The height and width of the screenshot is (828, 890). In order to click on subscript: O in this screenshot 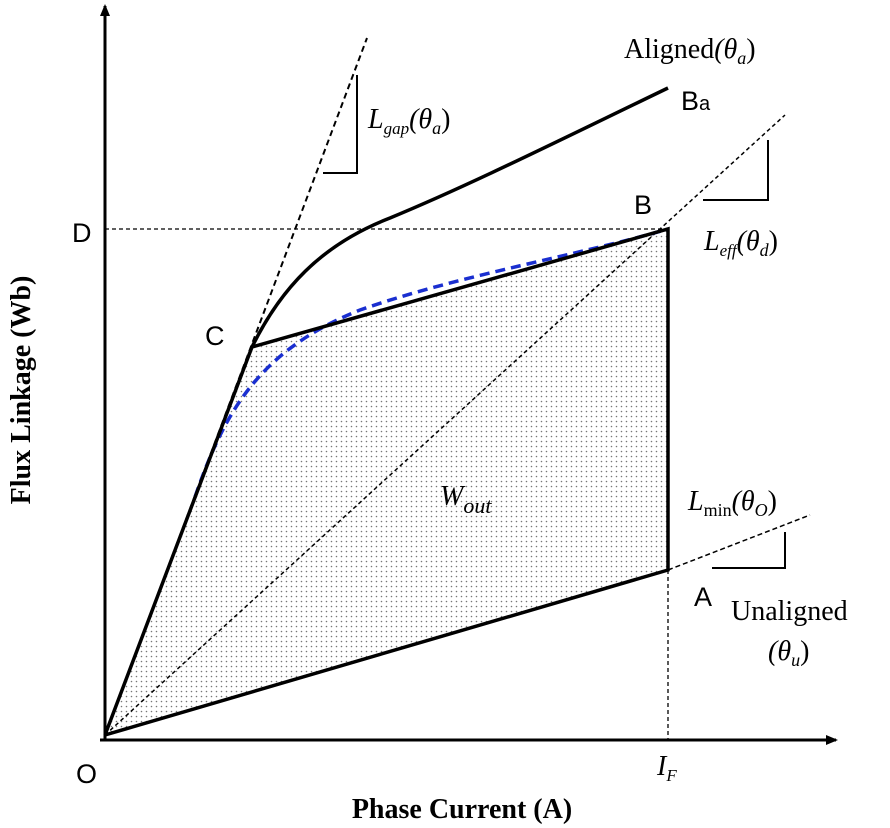, I will do `click(761, 510)`.